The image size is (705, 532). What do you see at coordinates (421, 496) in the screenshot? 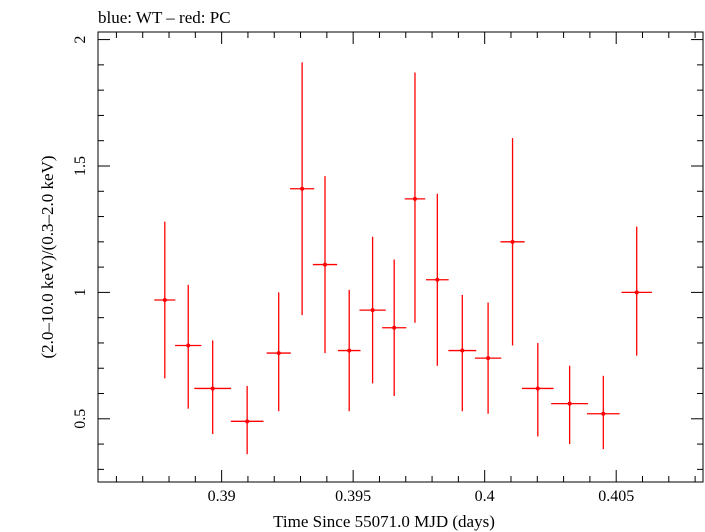
I see `x-tick-labels: 0.39 0.395 0.4 0.405` at bounding box center [421, 496].